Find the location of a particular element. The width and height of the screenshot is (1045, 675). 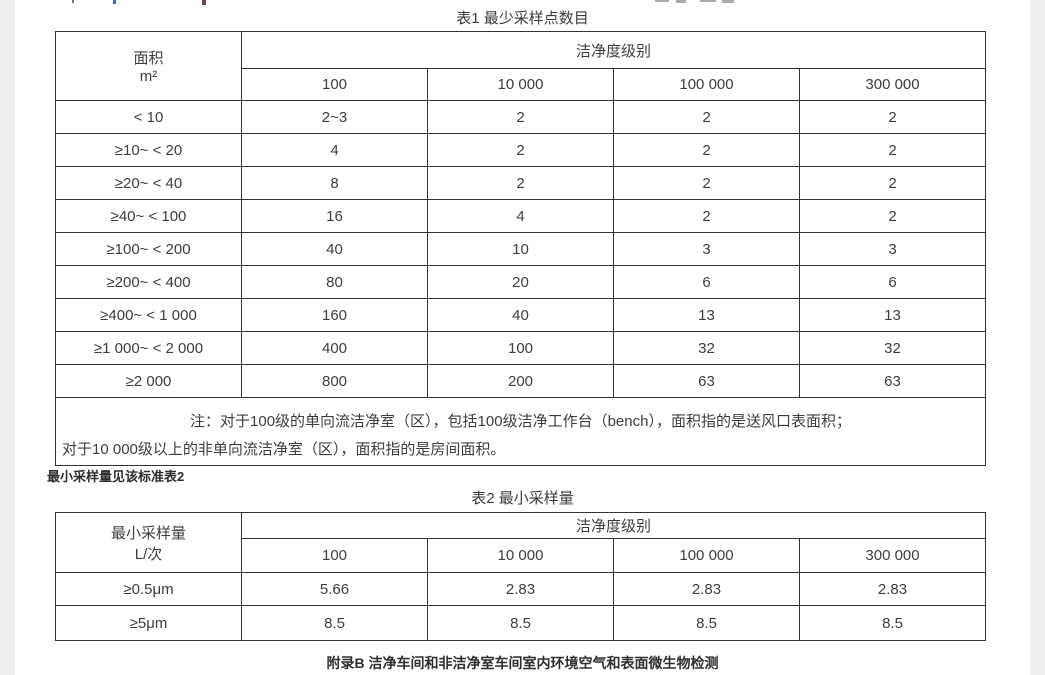

table2-level-header: 100 000 is located at coordinates (706, 555).